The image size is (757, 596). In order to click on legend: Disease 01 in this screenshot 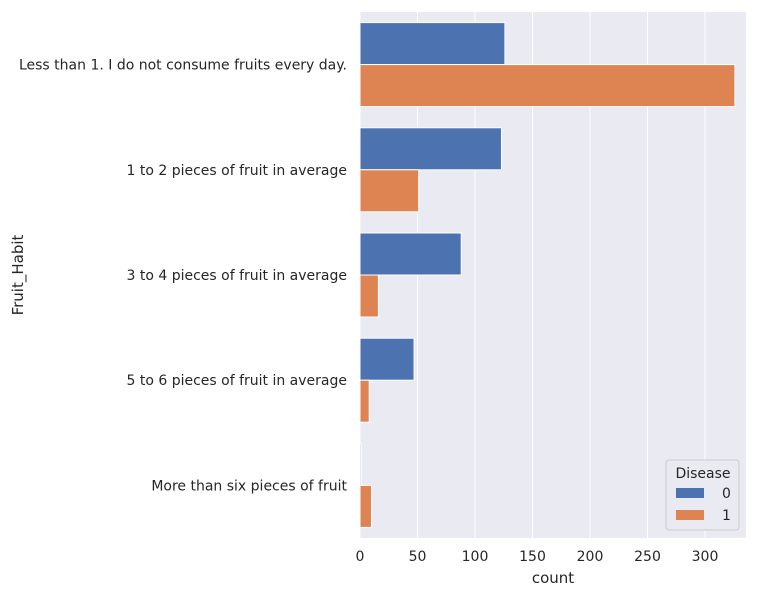, I will do `click(702, 495)`.